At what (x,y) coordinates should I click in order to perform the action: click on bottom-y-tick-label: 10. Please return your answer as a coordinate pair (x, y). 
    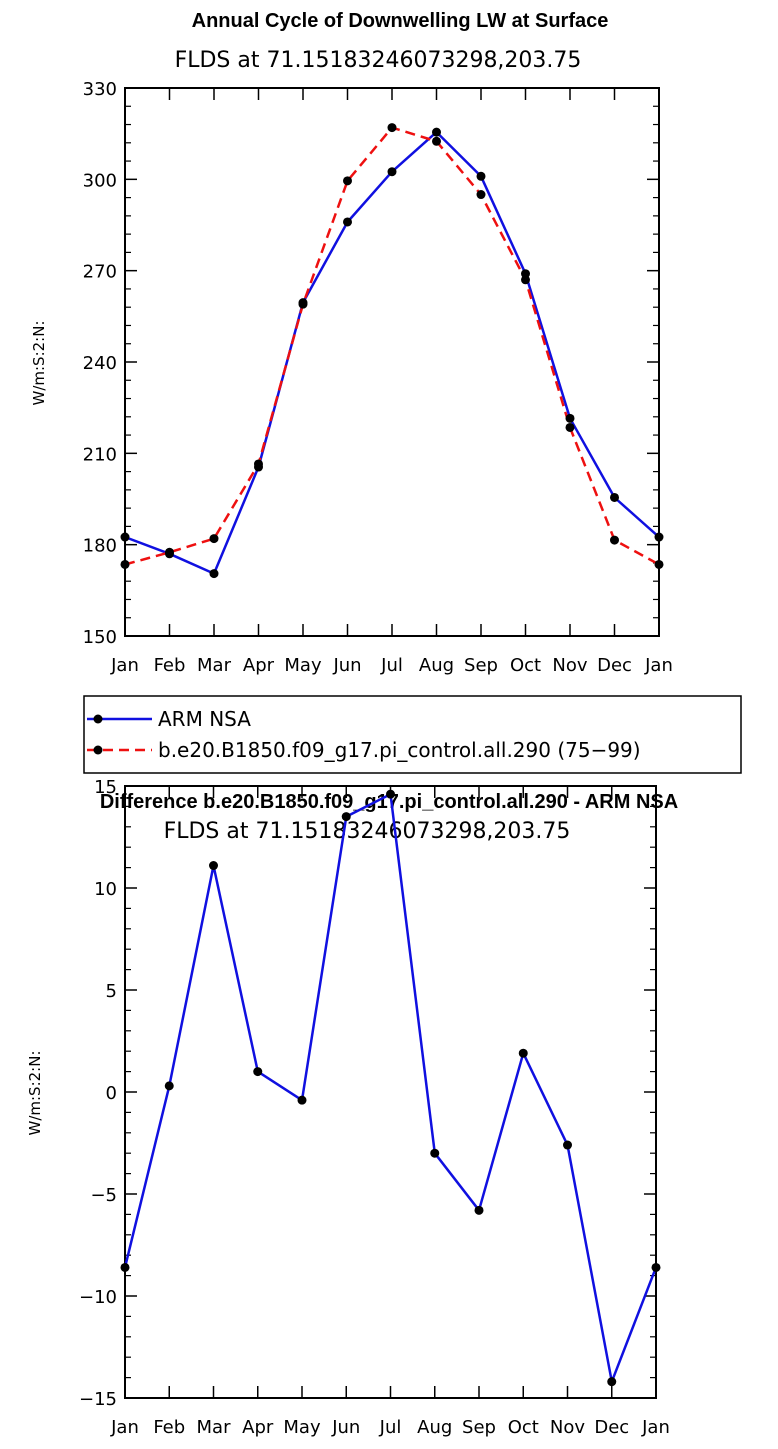
    Looking at the image, I should click on (105, 889).